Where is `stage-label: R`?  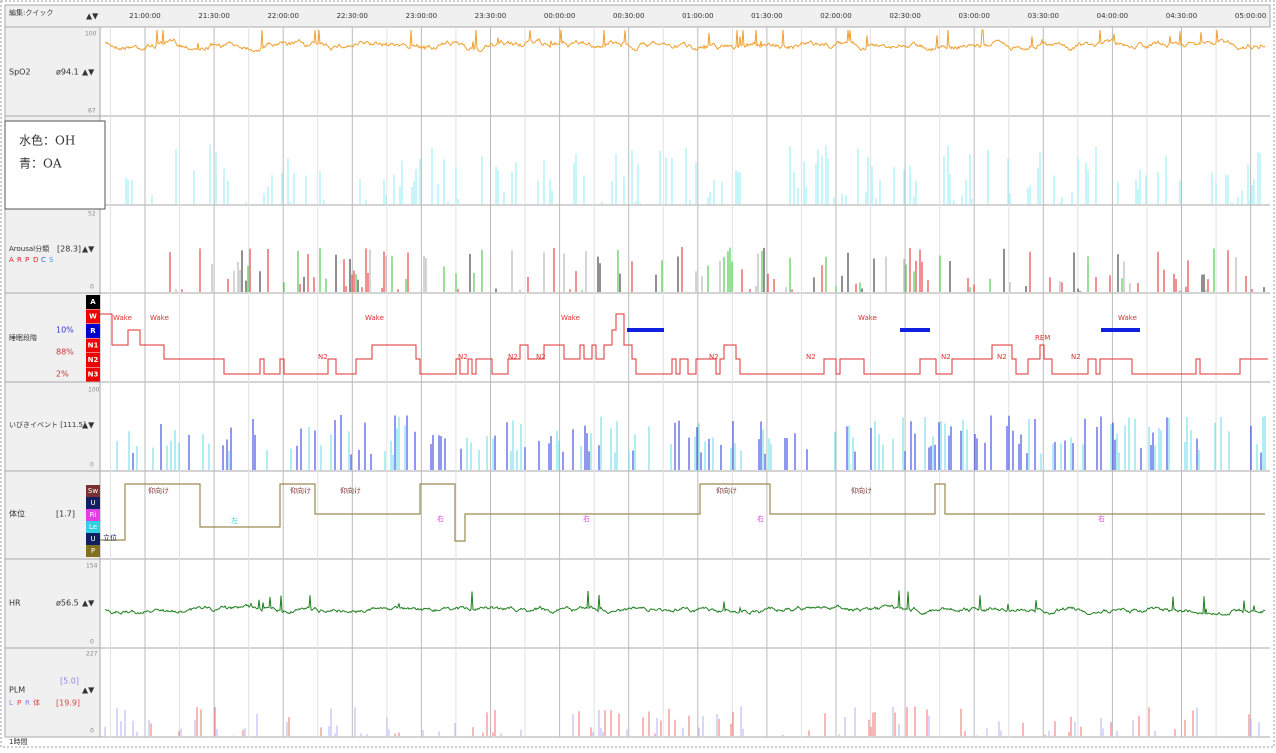
stage-label: R is located at coordinates (93, 331).